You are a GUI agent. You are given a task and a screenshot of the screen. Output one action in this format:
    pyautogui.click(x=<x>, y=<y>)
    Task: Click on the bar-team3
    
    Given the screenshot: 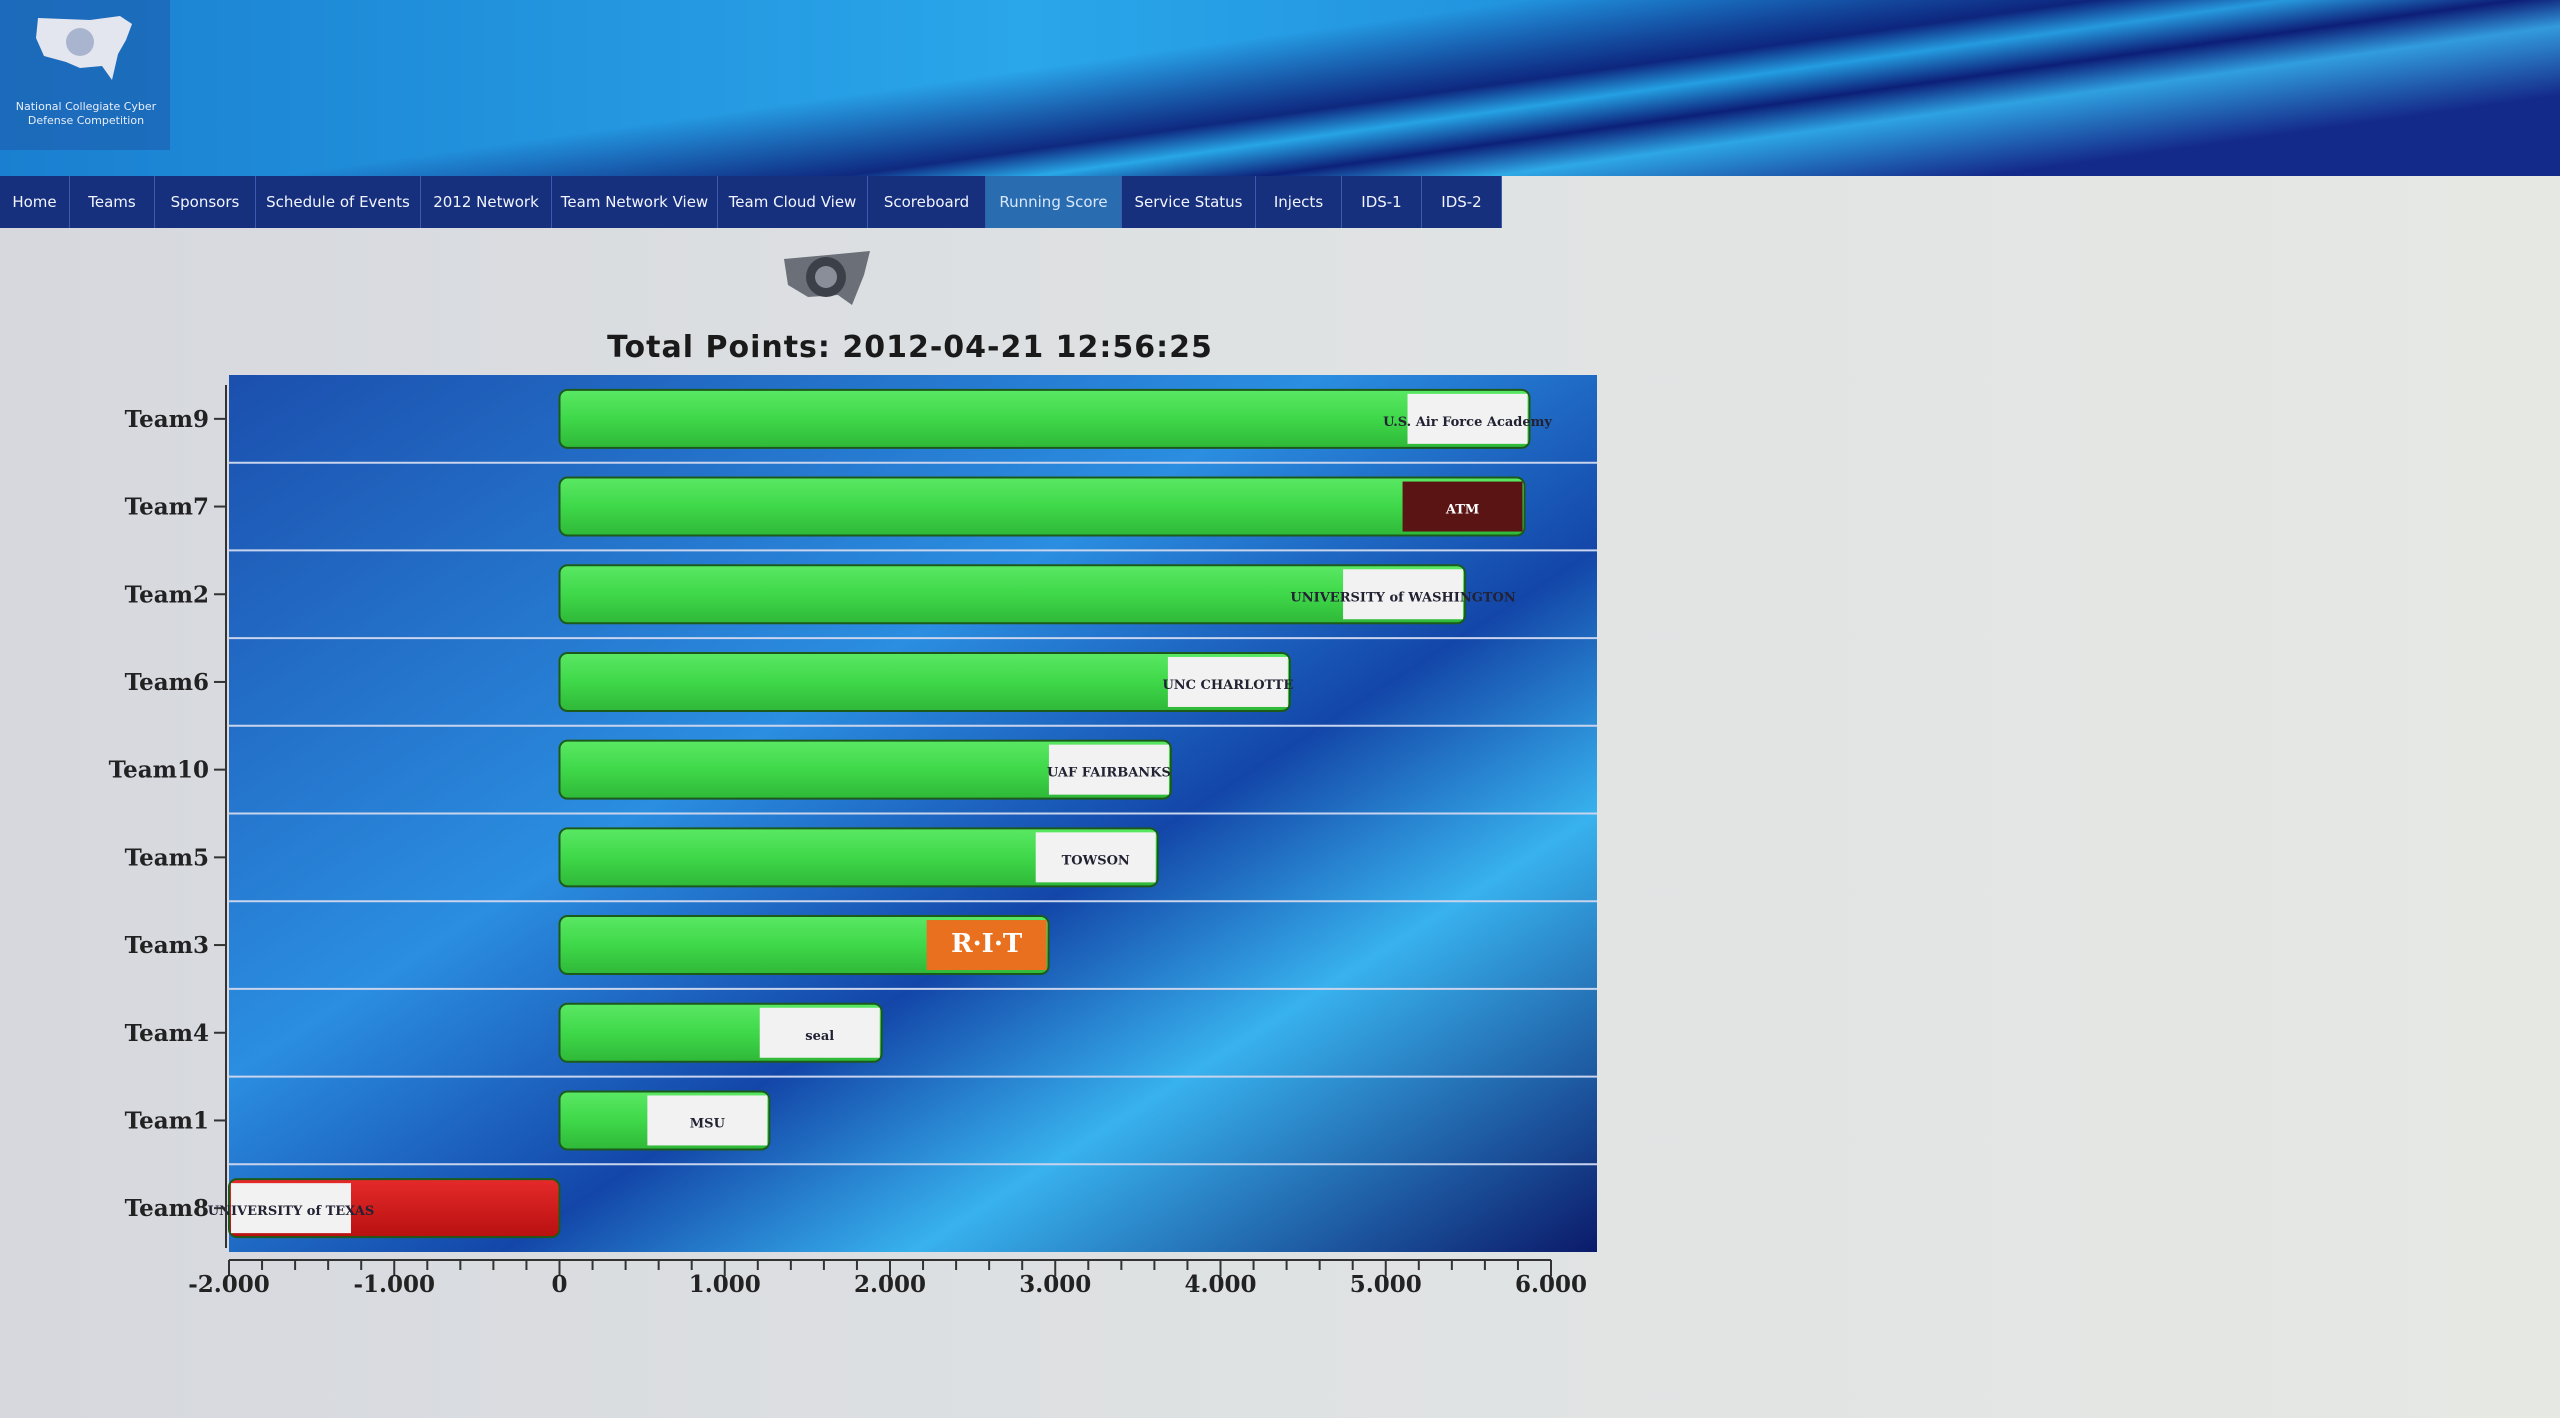 What is the action you would take?
    pyautogui.click(x=804, y=945)
    